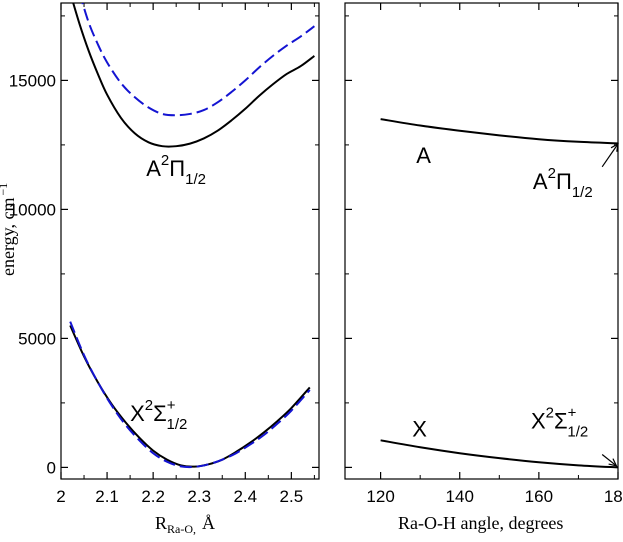  What do you see at coordinates (37, 338) in the screenshot?
I see `left-y-tick-label: 5000` at bounding box center [37, 338].